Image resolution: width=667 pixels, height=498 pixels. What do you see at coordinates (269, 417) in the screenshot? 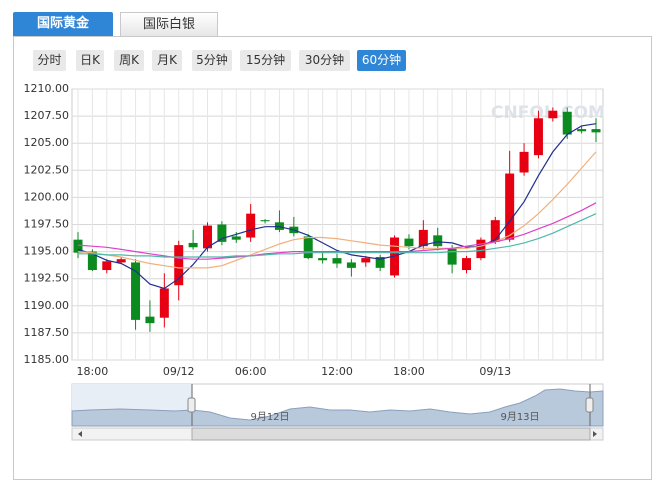
I see `navigator-label: 9月12日` at bounding box center [269, 417].